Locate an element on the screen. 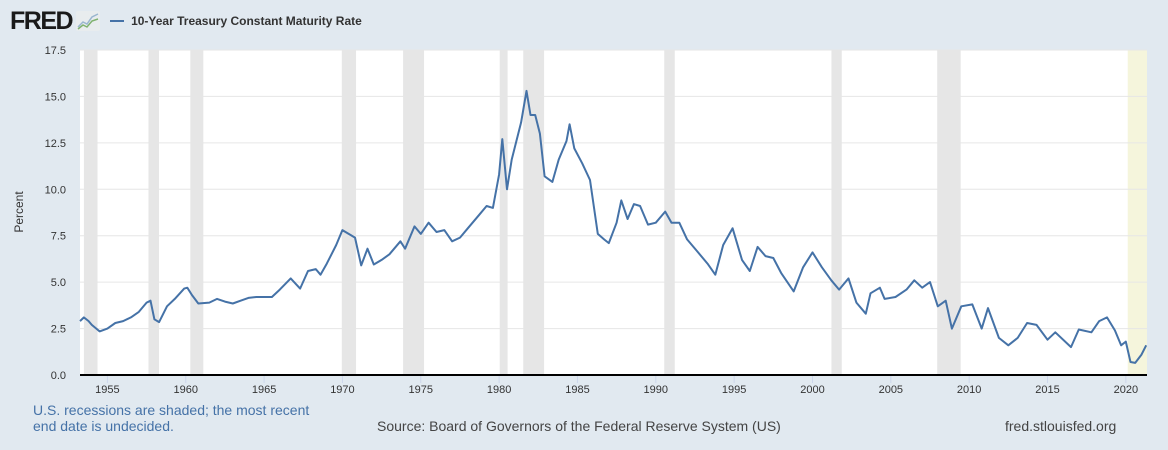 The height and width of the screenshot is (450, 1168). x-tick-label: 1960 is located at coordinates (186, 390).